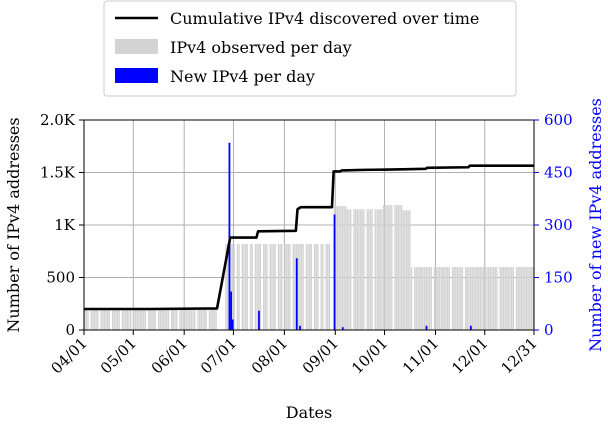 The width and height of the screenshot is (608, 425). What do you see at coordinates (13, 224) in the screenshot?
I see `y-axis-label-left: Number of IPv4 addresses` at bounding box center [13, 224].